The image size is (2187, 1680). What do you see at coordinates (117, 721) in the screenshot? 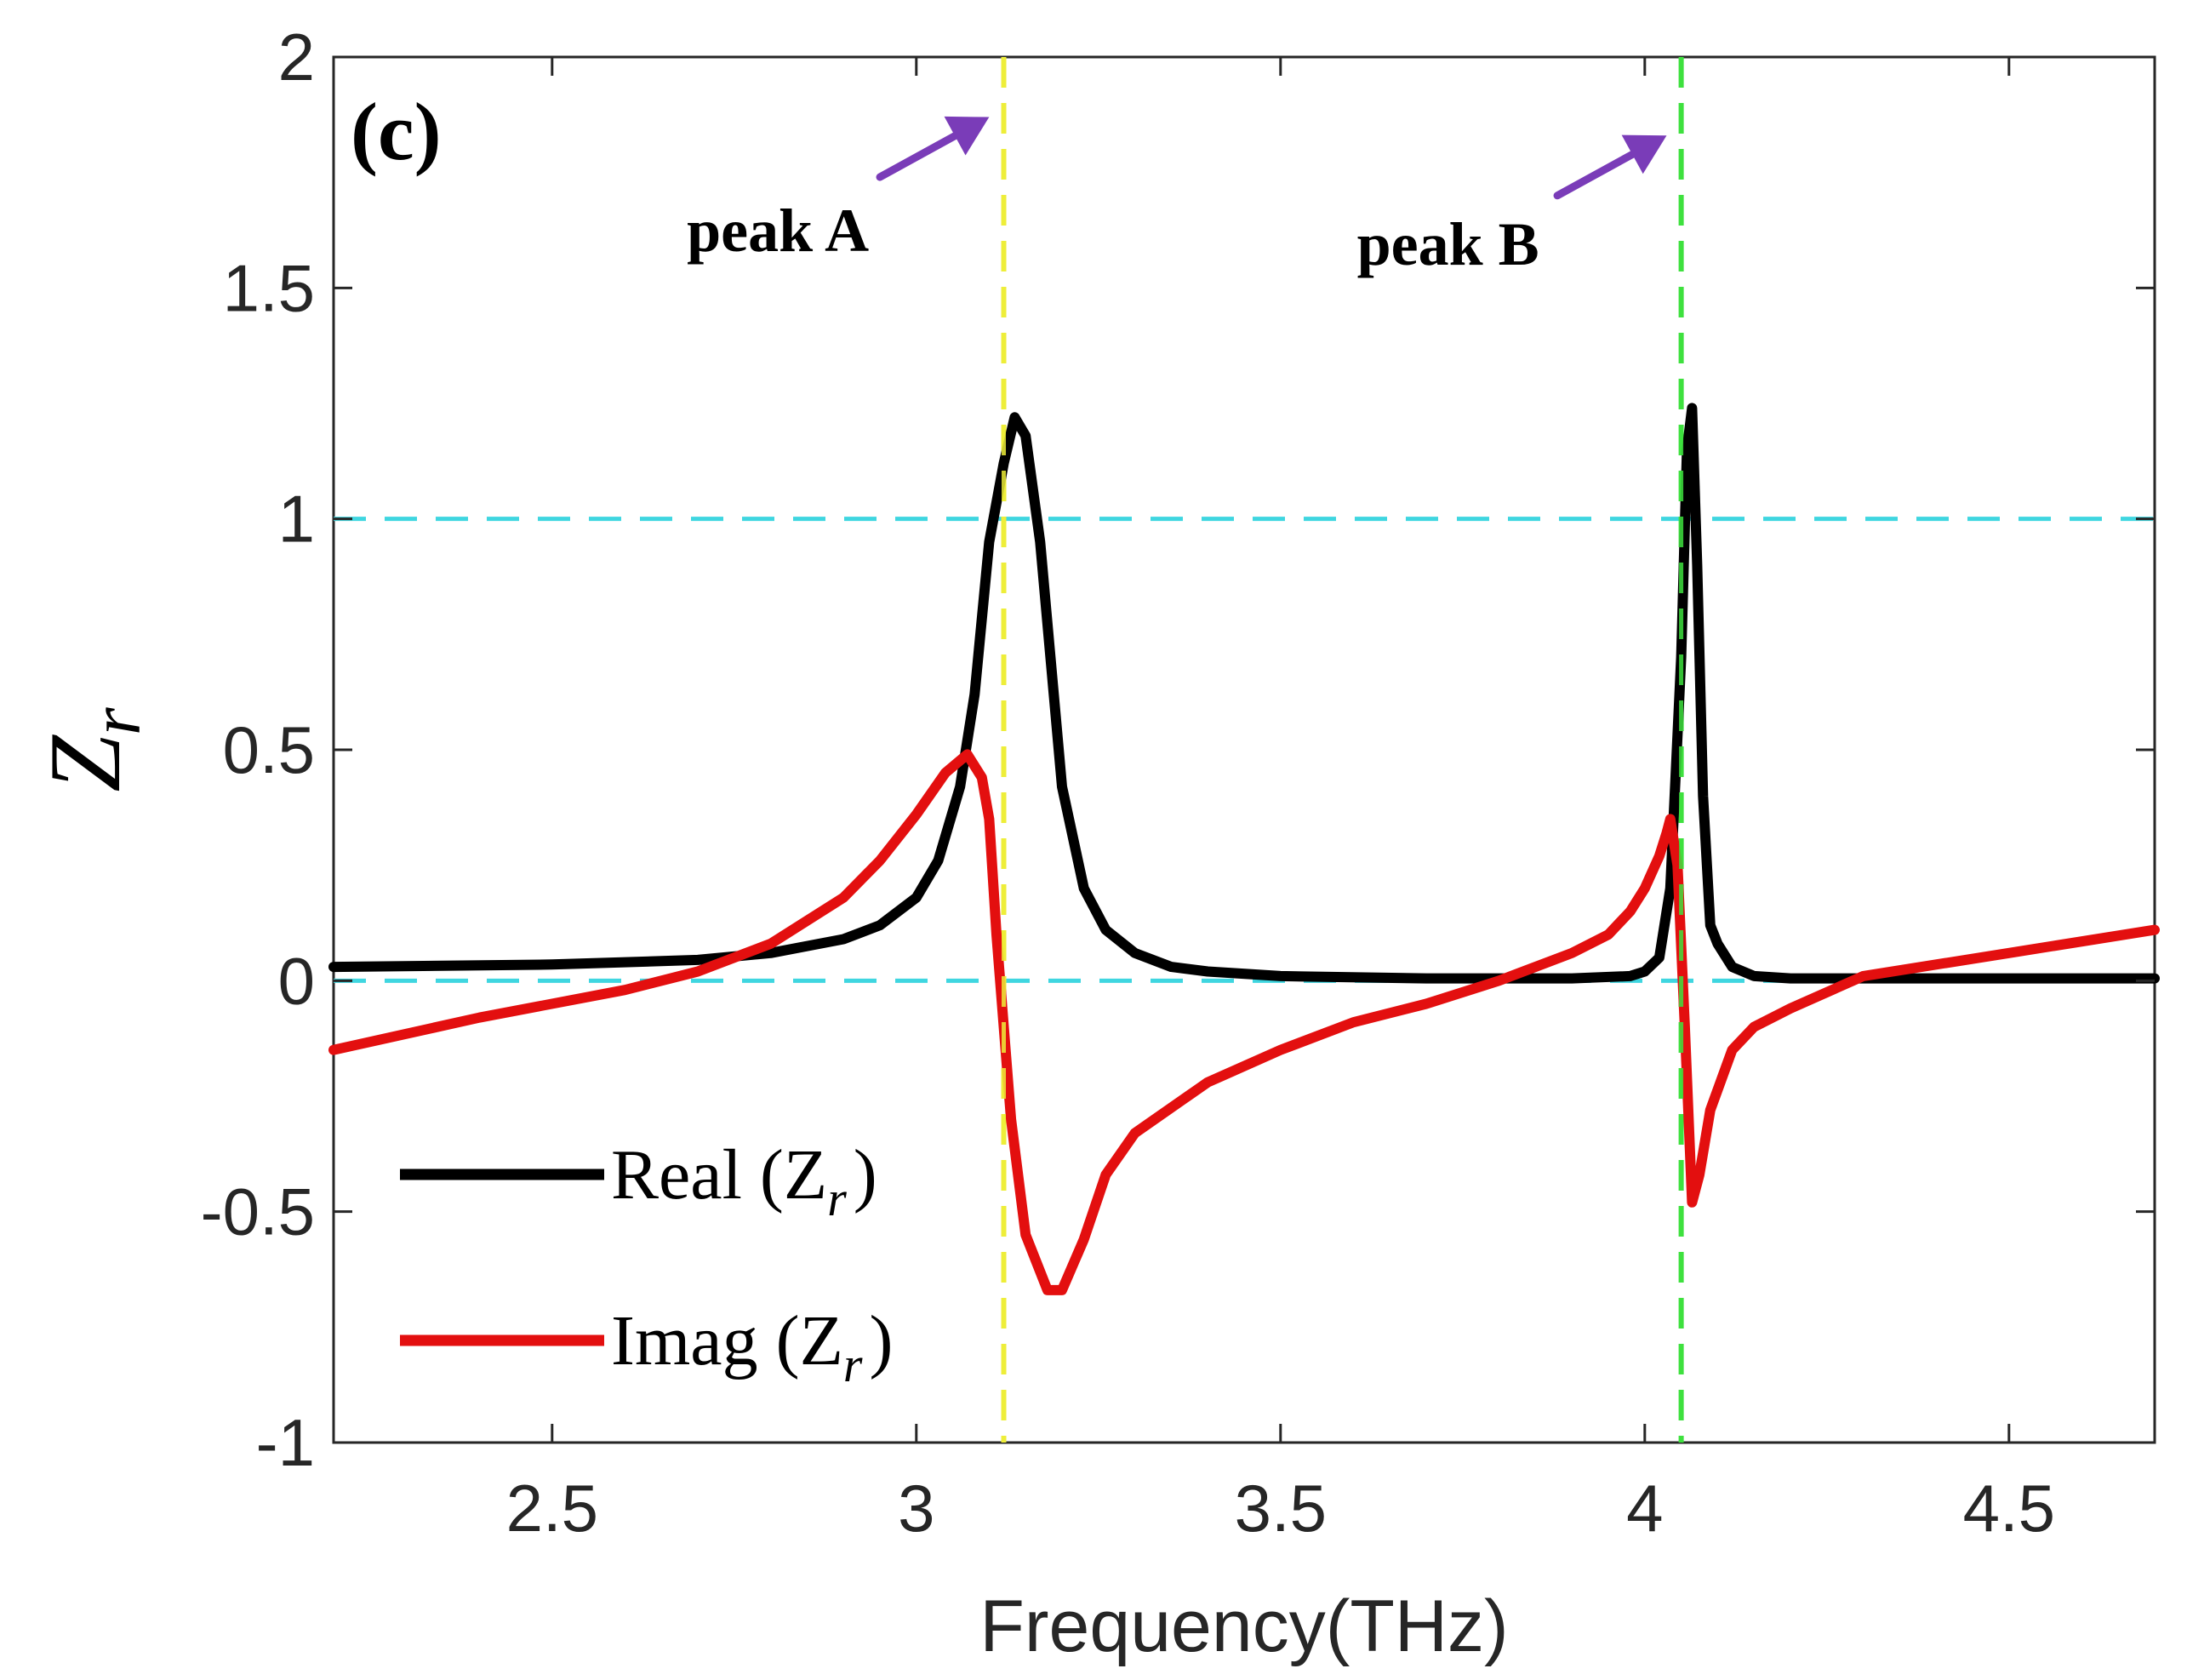
I see `y-axis-label-sub: r` at bounding box center [117, 721].